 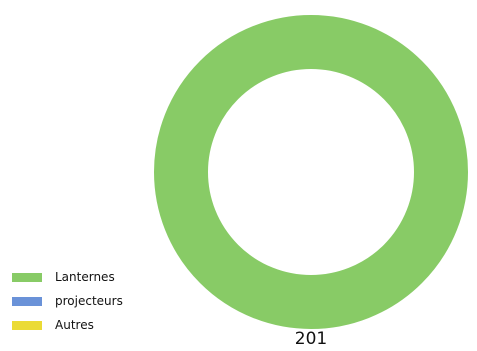 What do you see at coordinates (89, 301) in the screenshot?
I see `legend-label-projecteurs: projecteurs` at bounding box center [89, 301].